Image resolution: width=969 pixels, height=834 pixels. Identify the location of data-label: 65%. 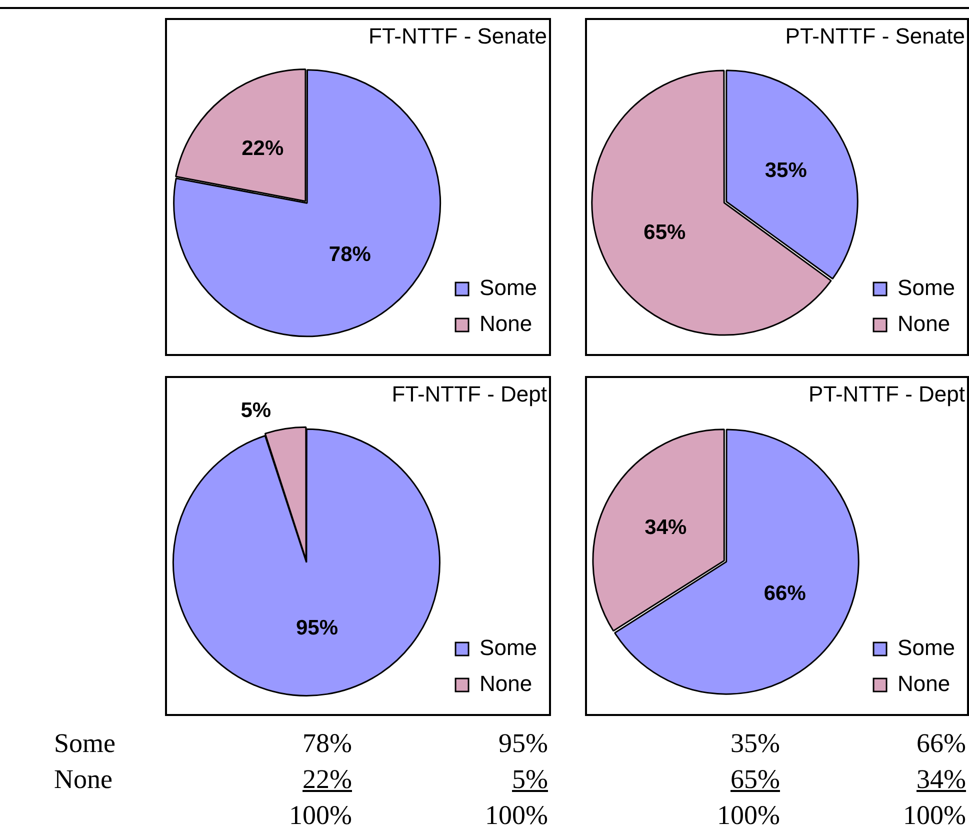
(665, 232).